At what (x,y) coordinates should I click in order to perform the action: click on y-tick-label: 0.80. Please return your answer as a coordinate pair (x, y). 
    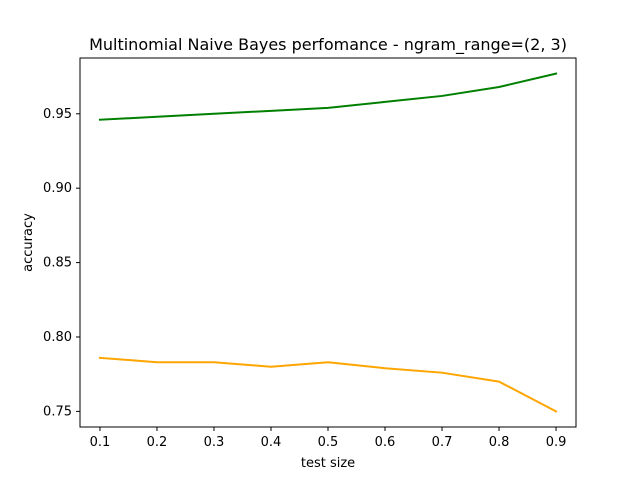
    Looking at the image, I should click on (57, 337).